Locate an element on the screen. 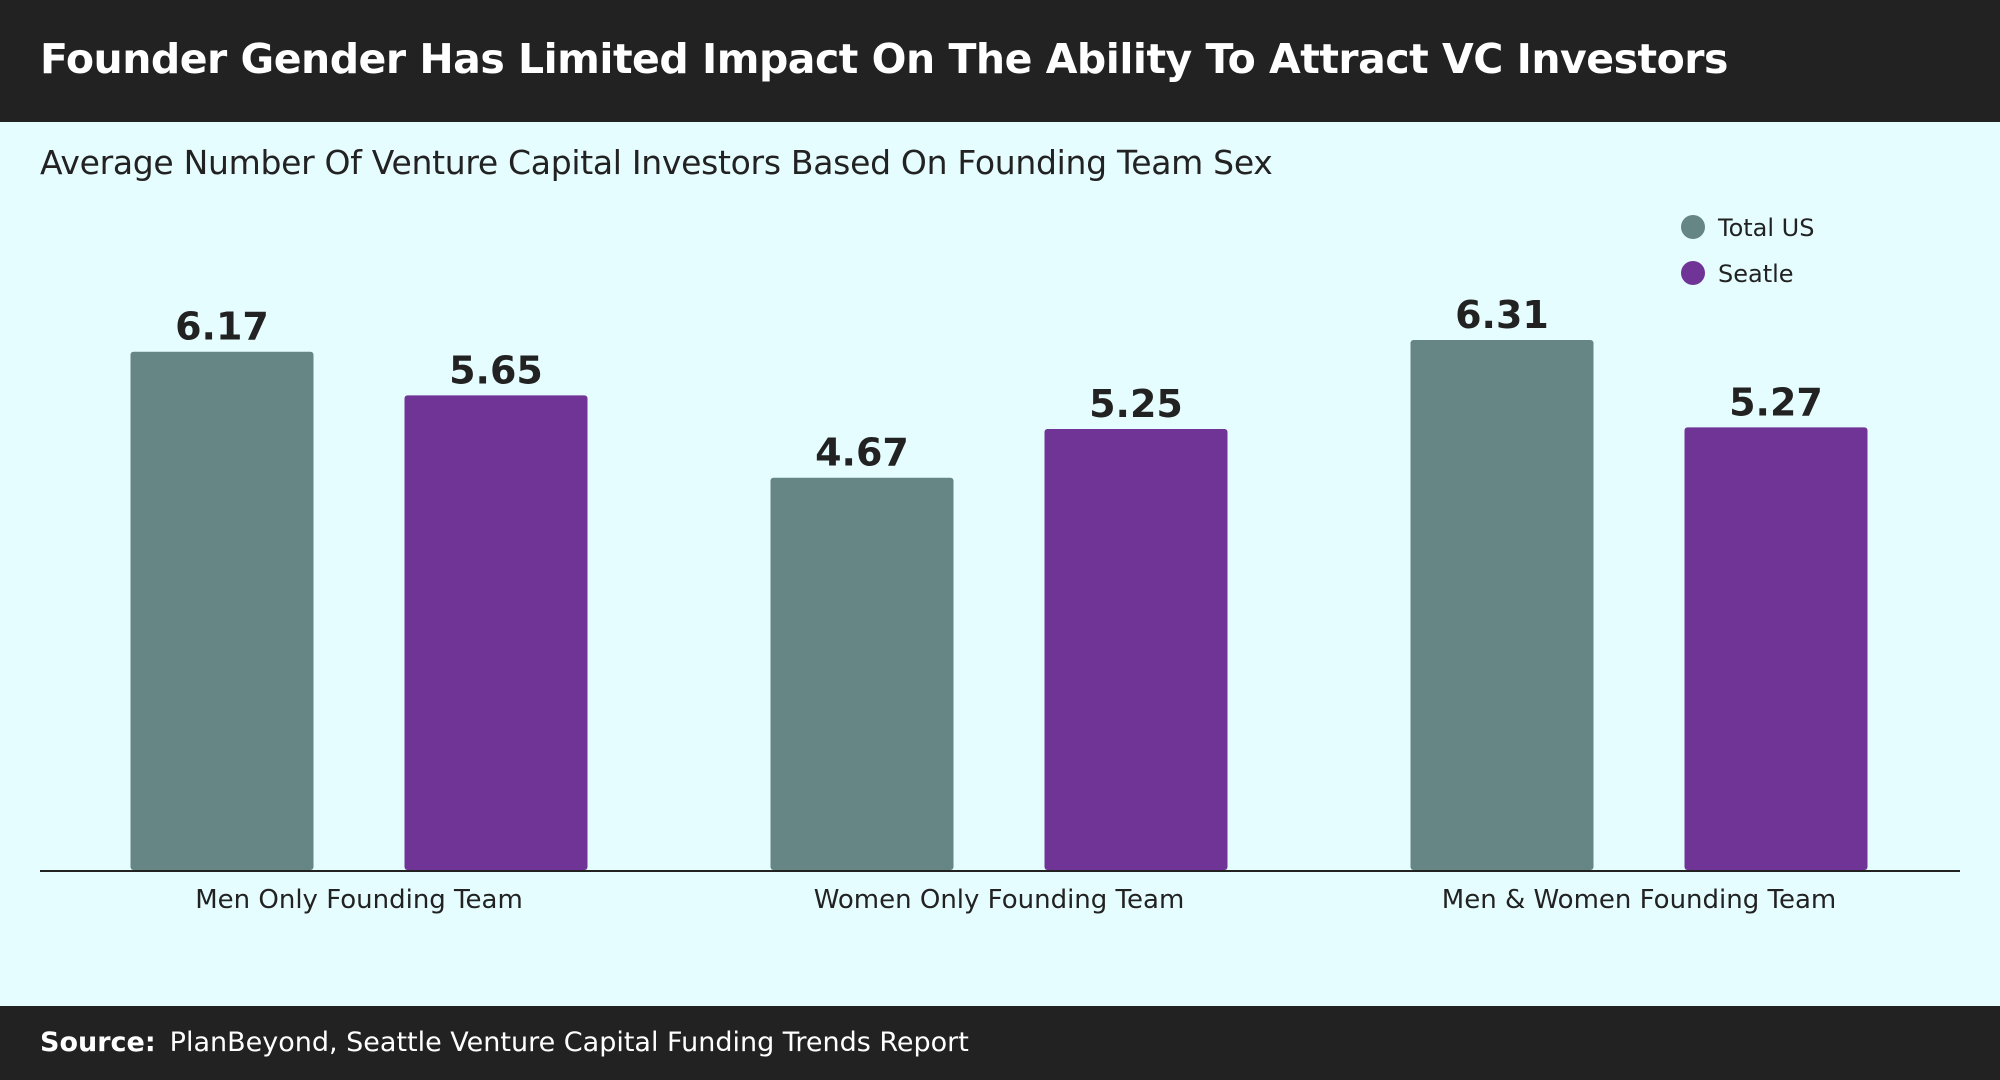  value-label-seatle-men-and-women-founding-team: 5.27 is located at coordinates (1776, 402).